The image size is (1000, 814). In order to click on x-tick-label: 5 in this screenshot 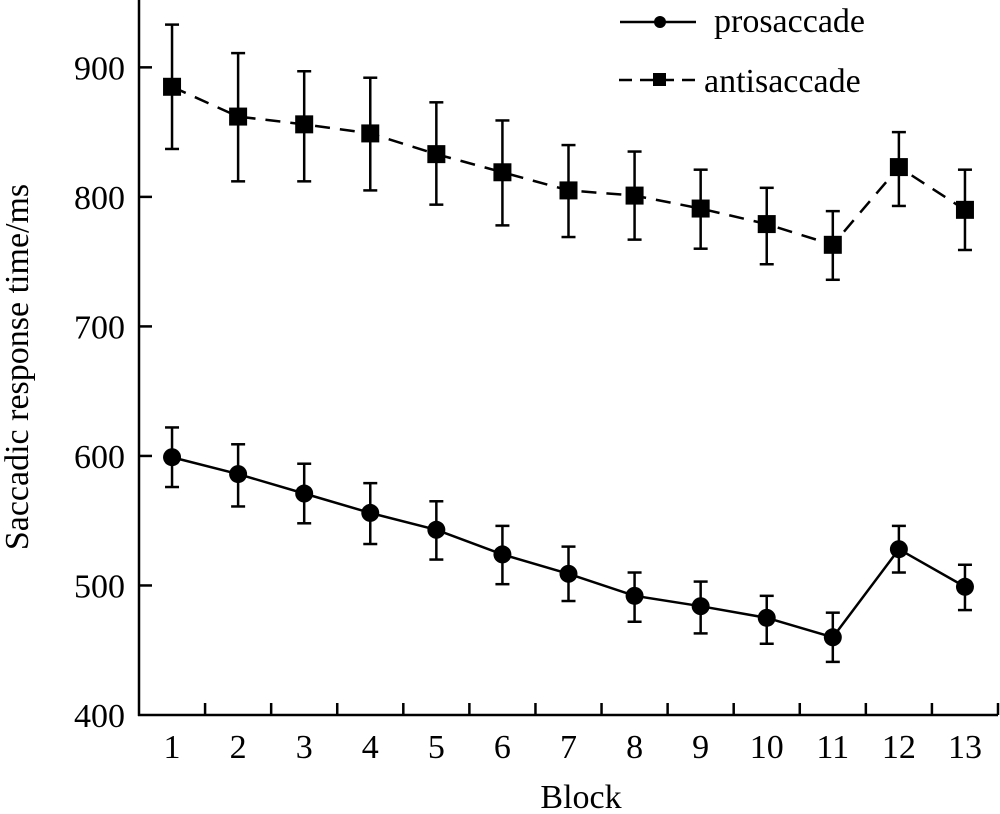, I will do `click(436, 747)`.